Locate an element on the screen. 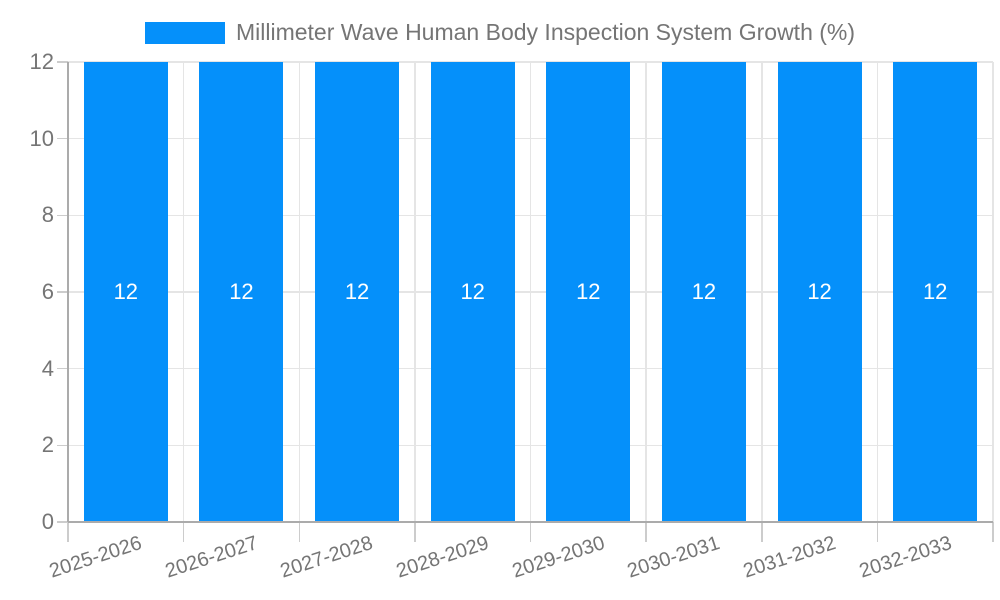 This screenshot has height=600, width=1000. y-axis-tick-label: 8 is located at coordinates (47, 215).